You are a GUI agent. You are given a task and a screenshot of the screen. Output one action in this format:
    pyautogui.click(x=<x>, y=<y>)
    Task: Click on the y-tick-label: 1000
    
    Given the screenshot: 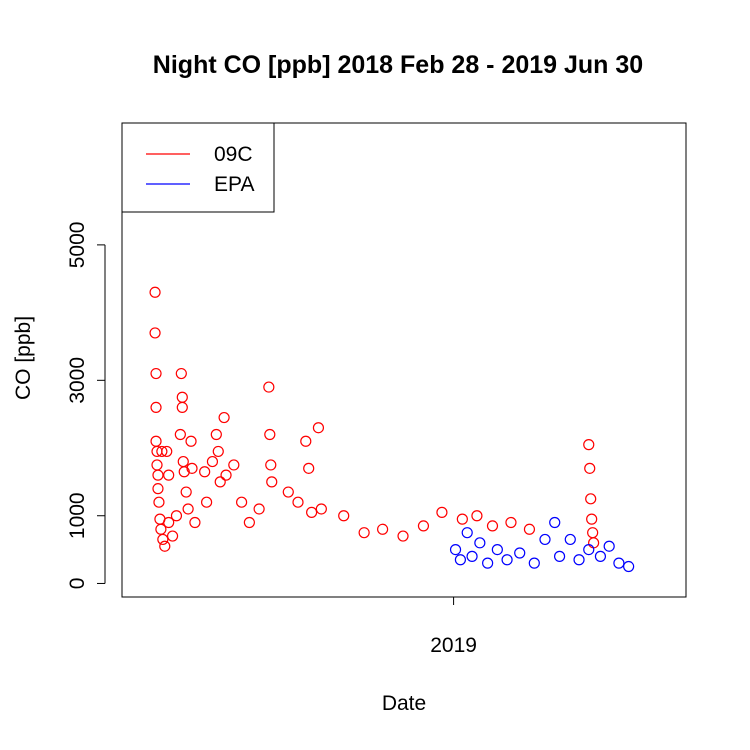 What is the action you would take?
    pyautogui.click(x=77, y=515)
    